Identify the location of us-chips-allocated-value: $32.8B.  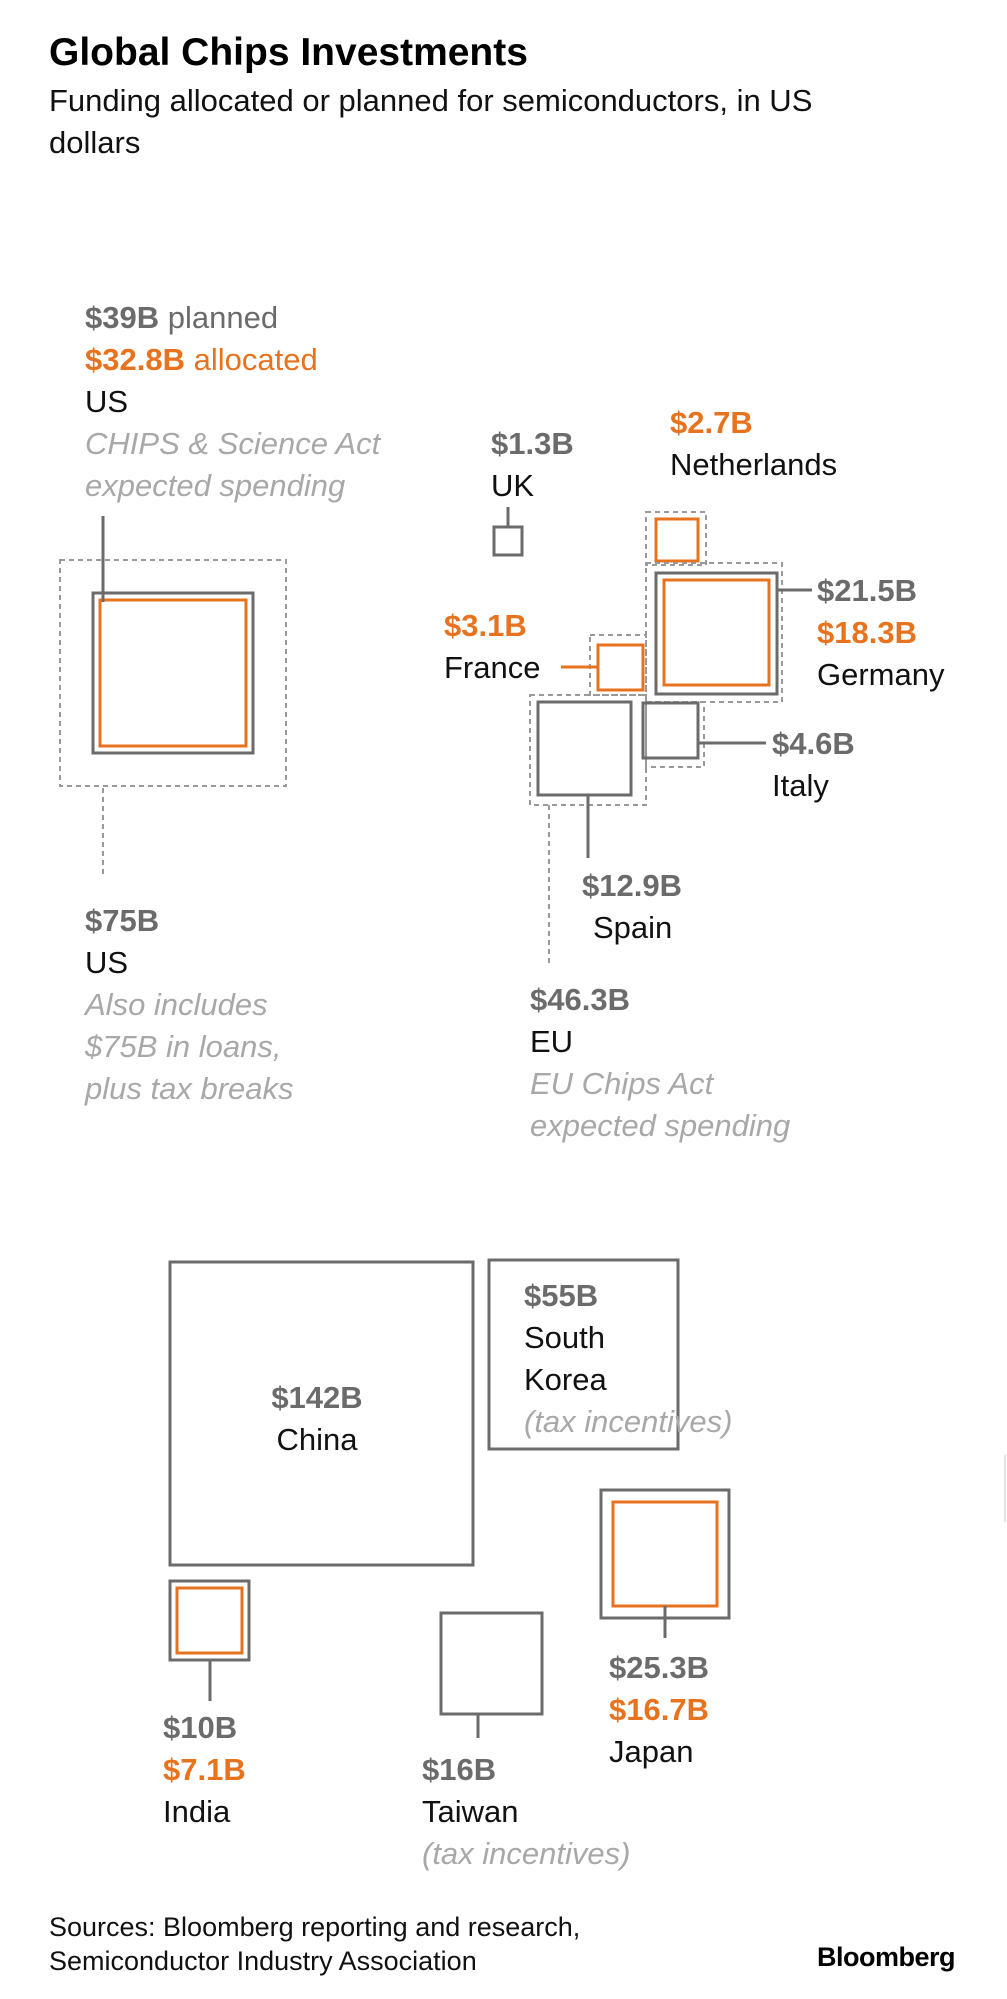
(135, 359).